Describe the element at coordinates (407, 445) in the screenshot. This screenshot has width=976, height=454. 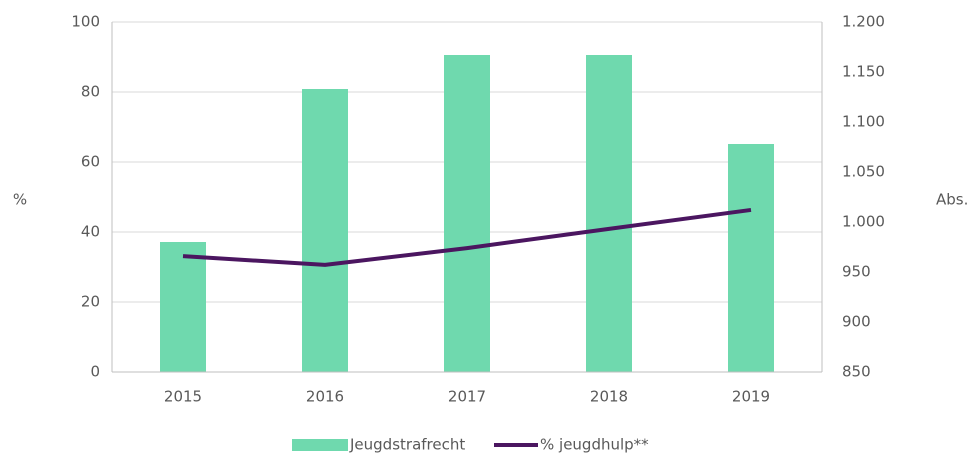
I see `legend-label: Jeugdstrafrecht` at that location.